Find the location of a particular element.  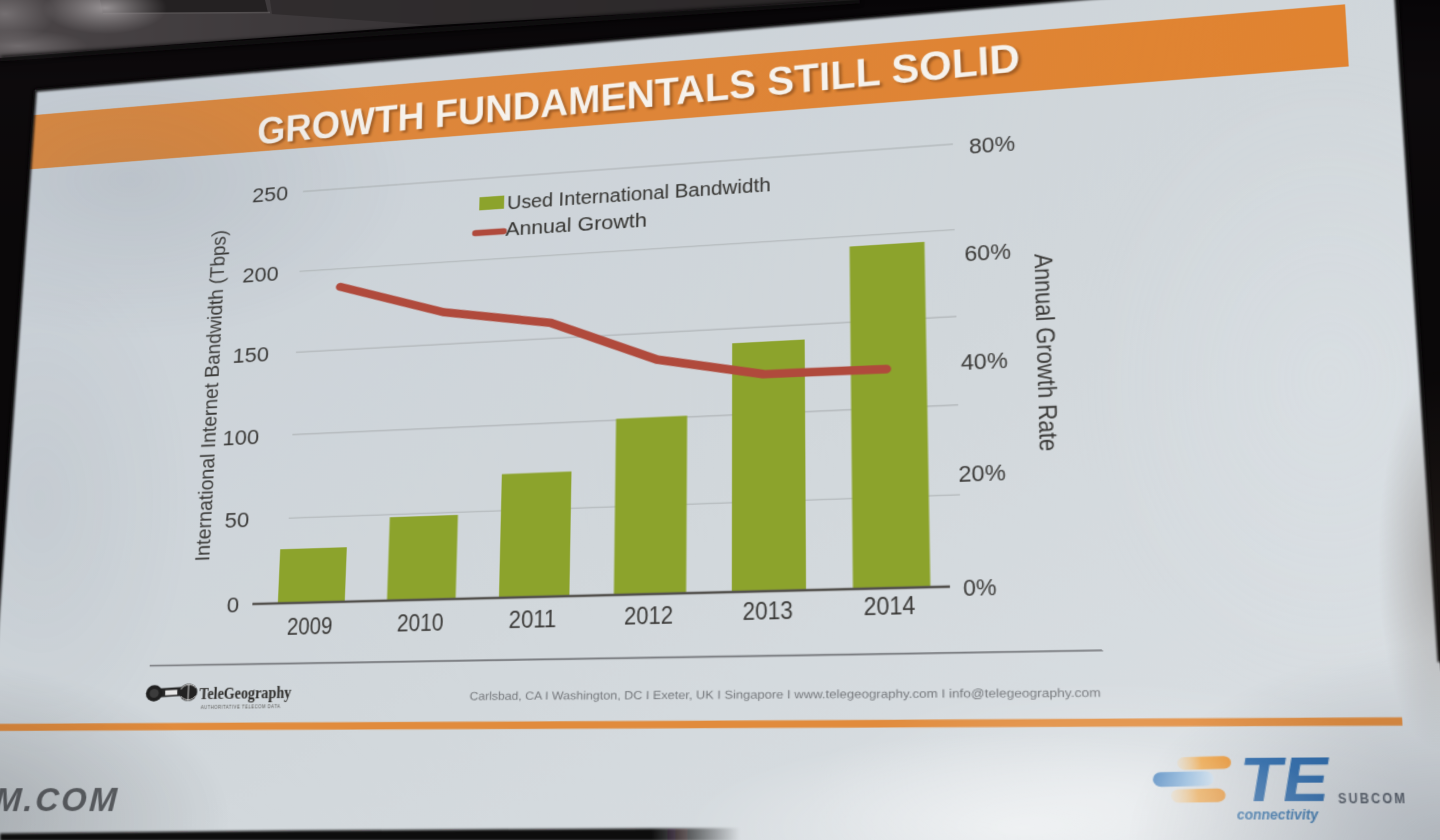

svg-text: TeleGeography is located at coordinates (246, 693).